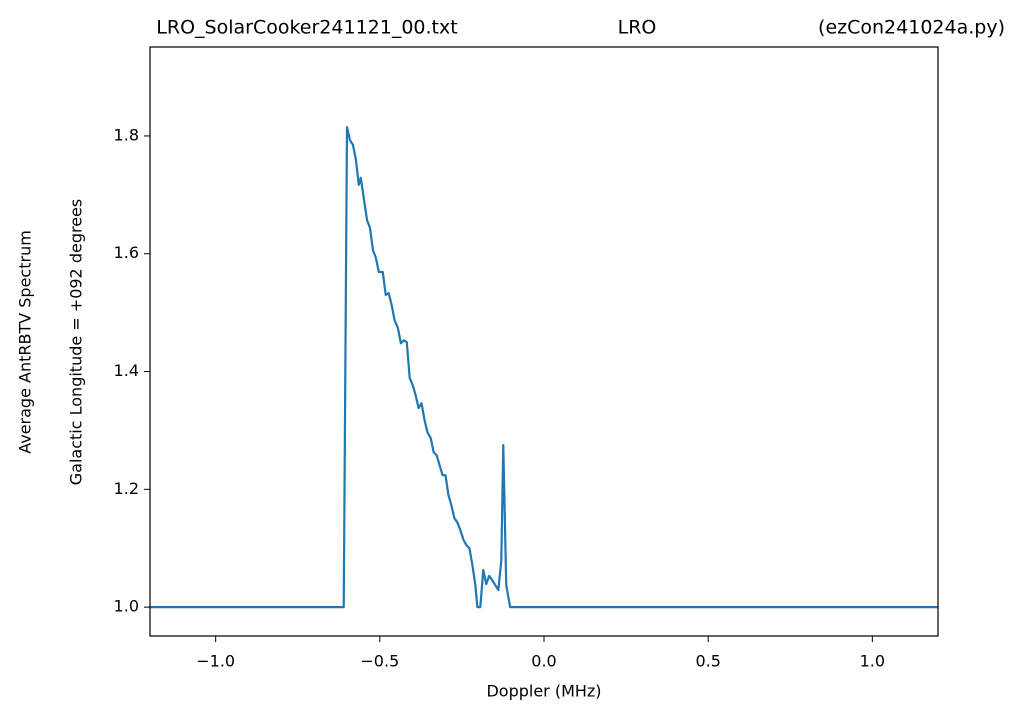 The image size is (1024, 722). I want to click on x-tick-label: −1.0, so click(215, 661).